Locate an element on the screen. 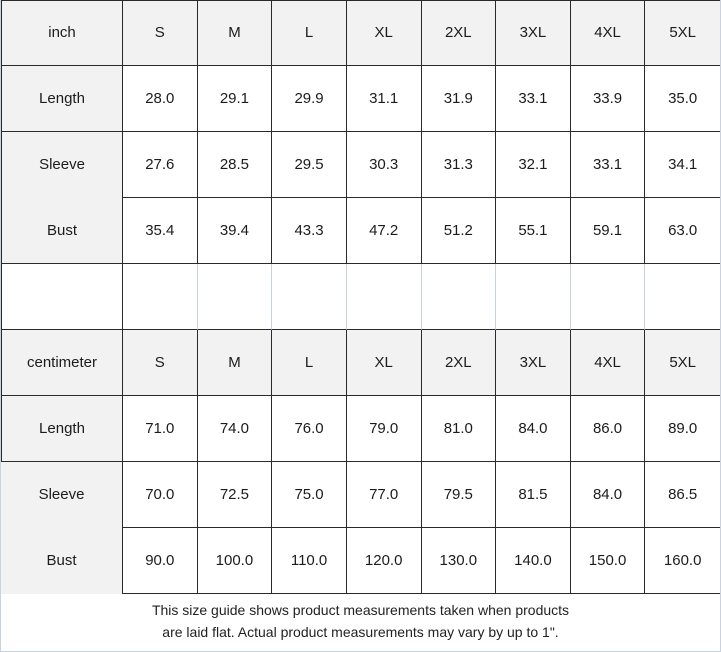  value-cell: 33.9 is located at coordinates (608, 99).